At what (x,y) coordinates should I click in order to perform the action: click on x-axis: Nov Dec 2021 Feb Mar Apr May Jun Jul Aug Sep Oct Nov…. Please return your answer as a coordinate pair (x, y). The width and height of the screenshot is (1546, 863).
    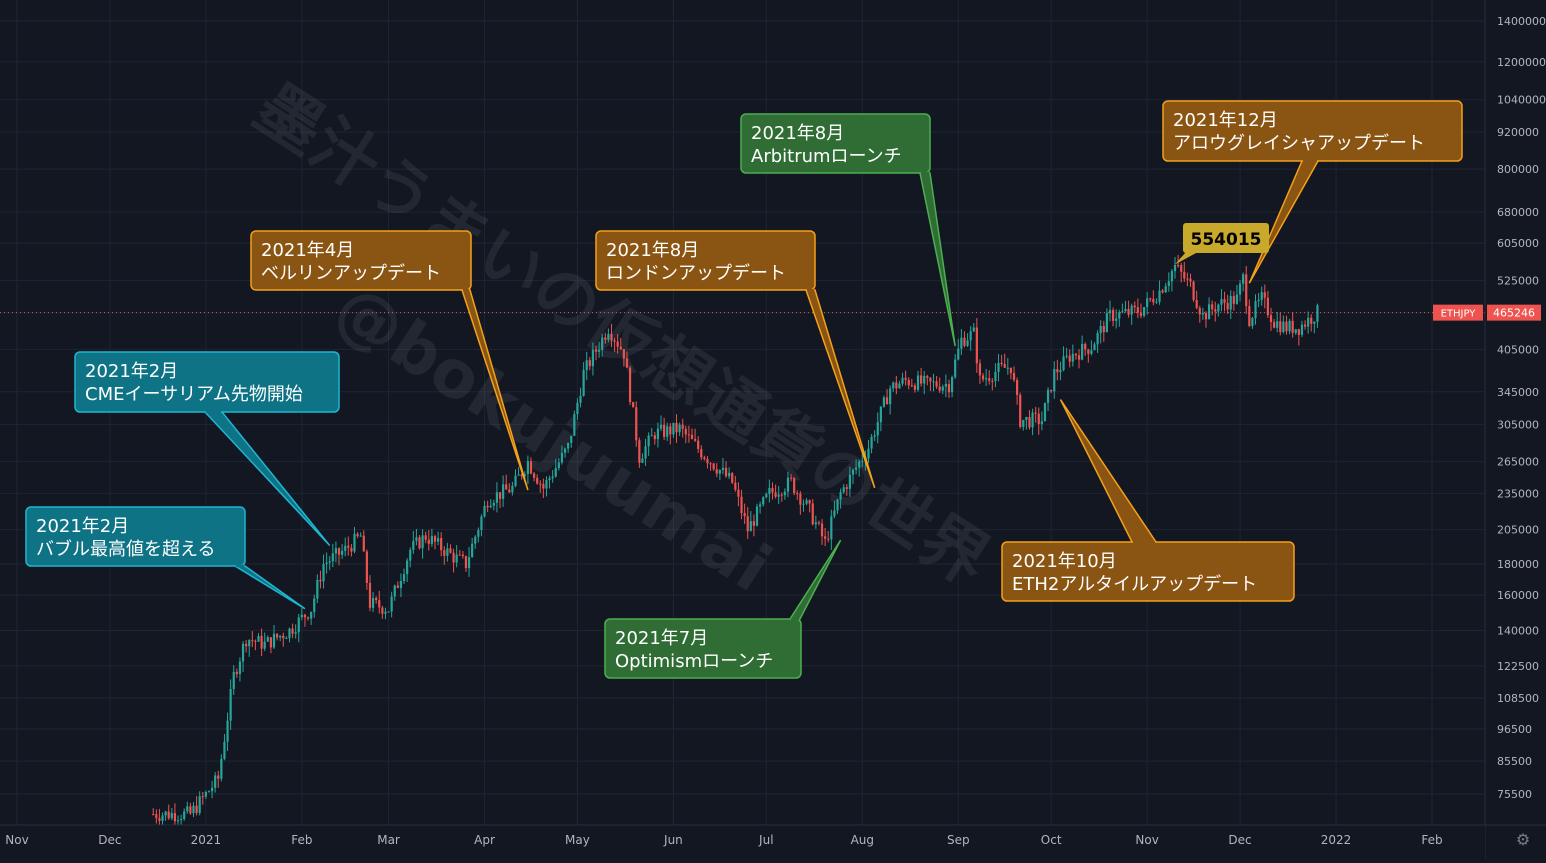
    Looking at the image, I should click on (773, 841).